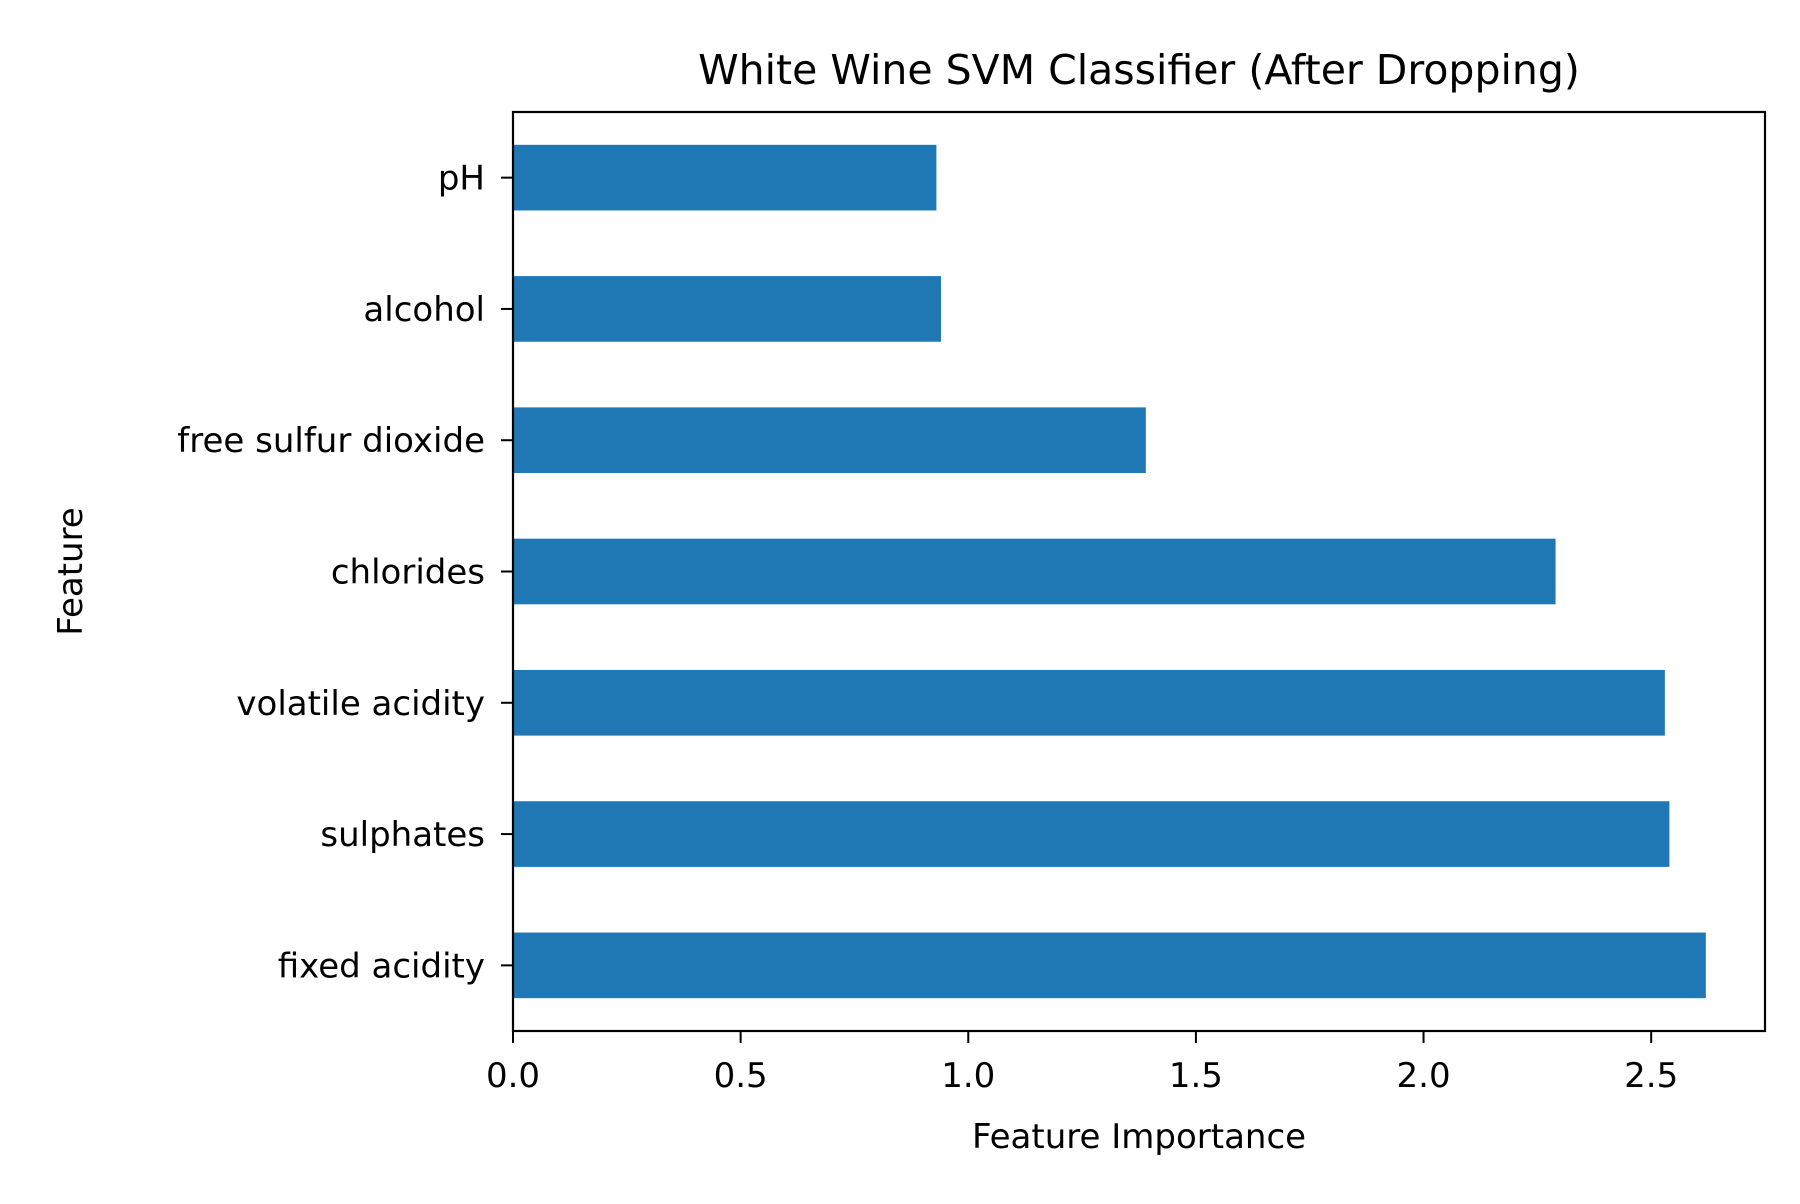 The width and height of the screenshot is (1800, 1204). I want to click on y-tick-label-chlorides: chlorides, so click(408, 573).